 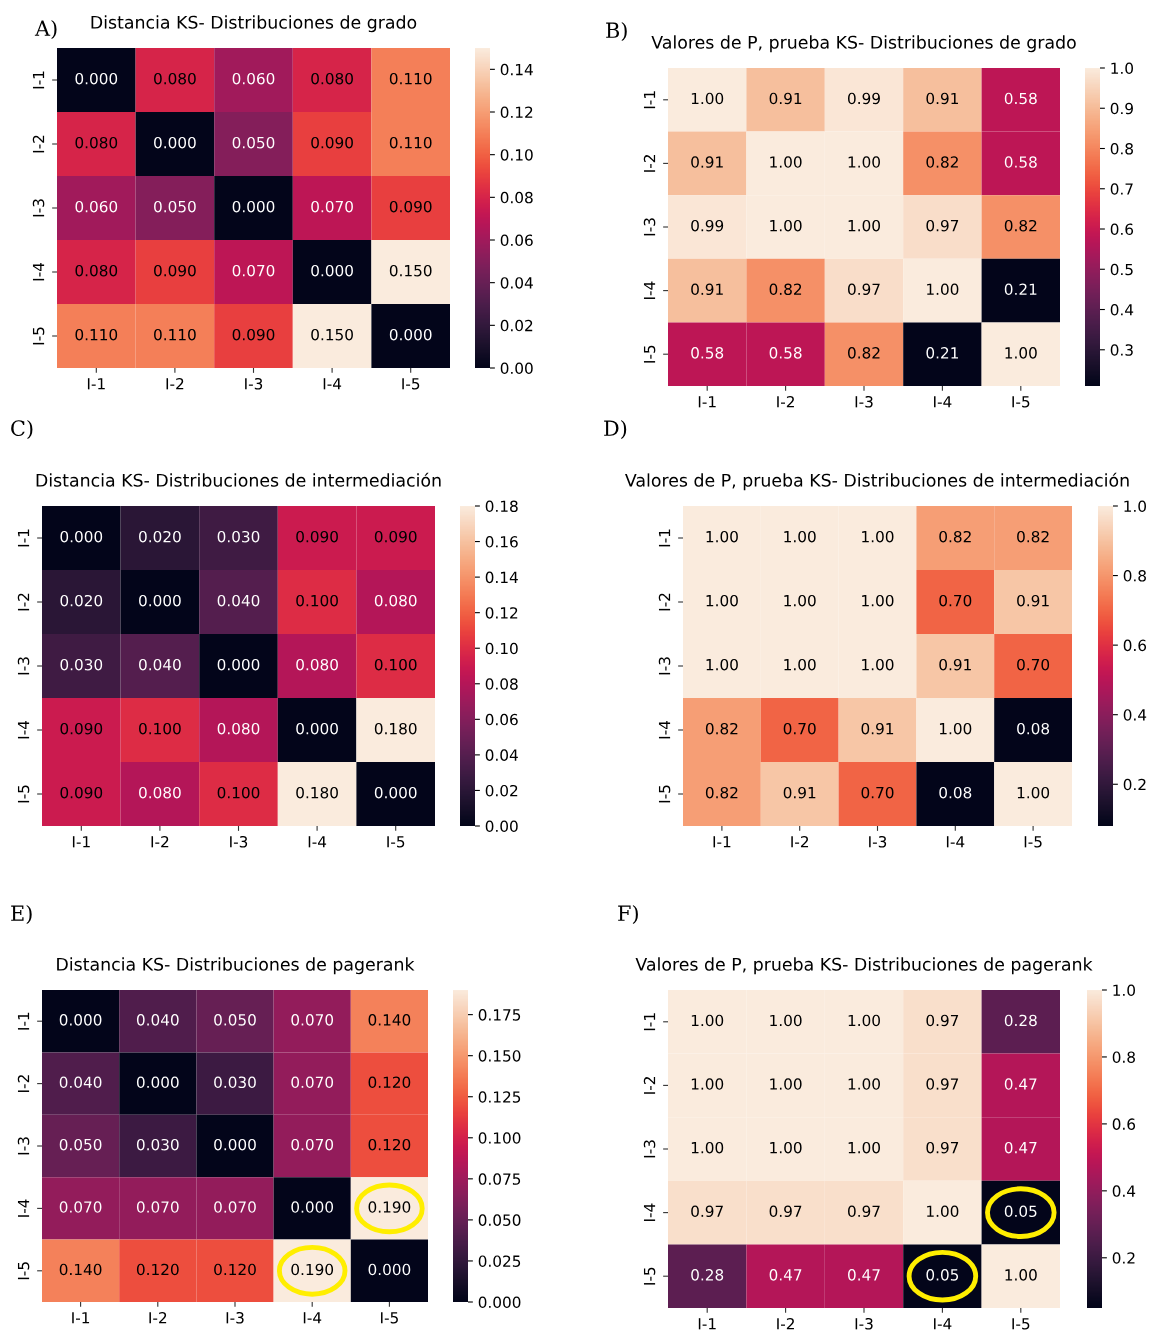 I want to click on color-bar-label: 0.7, so click(x=1121, y=189).